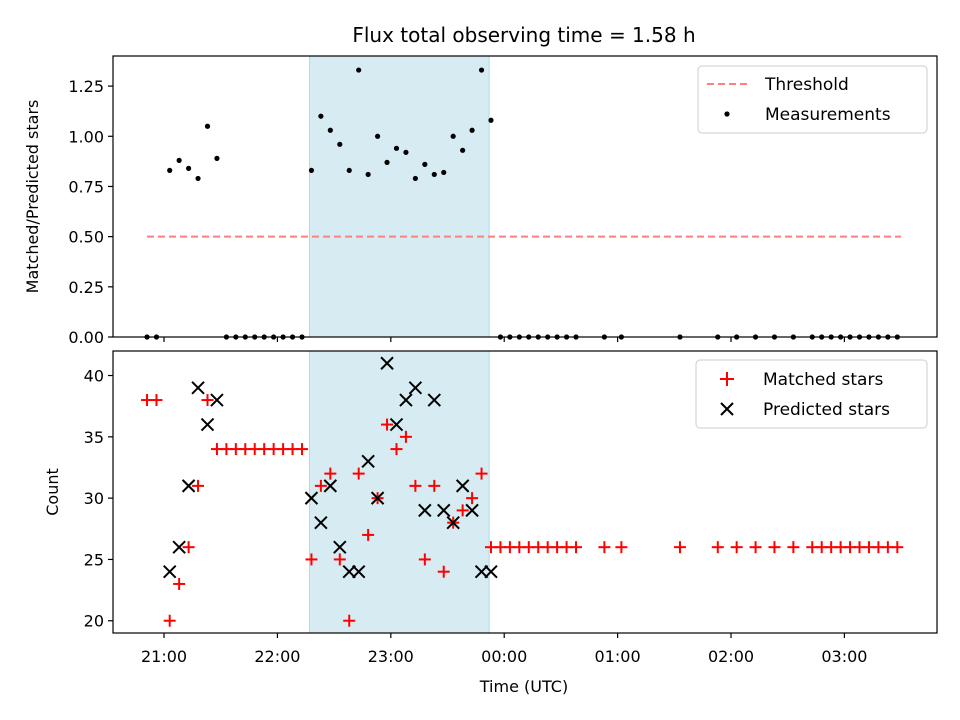 The height and width of the screenshot is (720, 960). I want to click on y-tick-label: 25, so click(94, 559).